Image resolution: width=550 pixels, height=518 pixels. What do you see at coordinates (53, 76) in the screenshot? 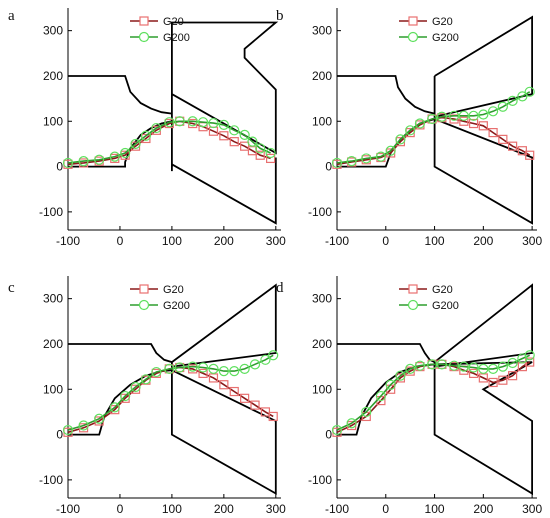
I see `y-tick-label: 200` at bounding box center [53, 76].